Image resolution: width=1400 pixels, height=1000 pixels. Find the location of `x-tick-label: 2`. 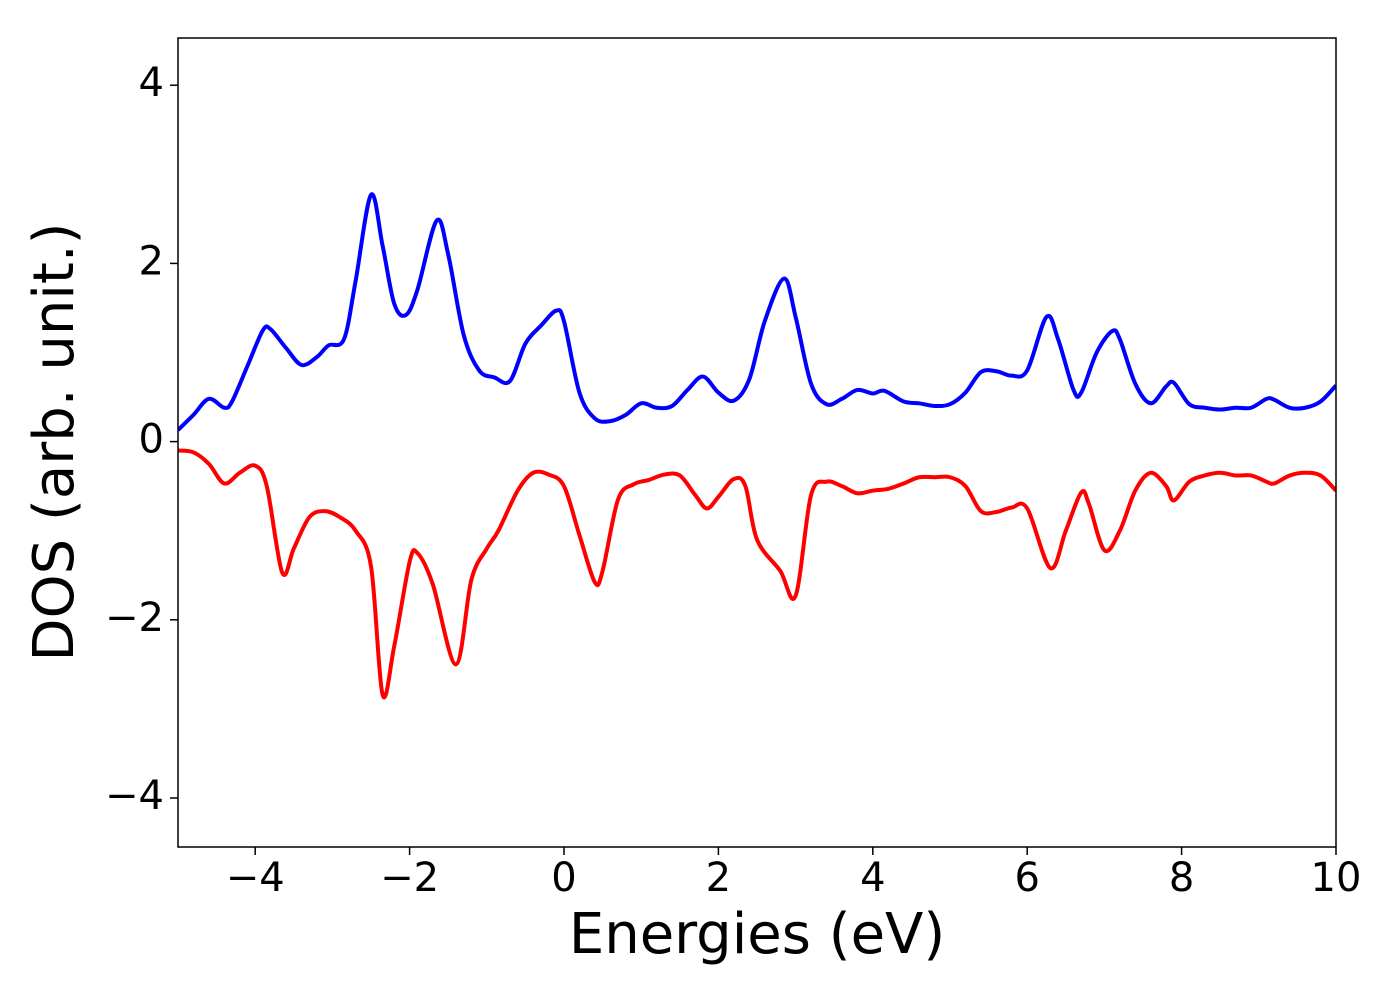

x-tick-label: 2 is located at coordinates (718, 878).